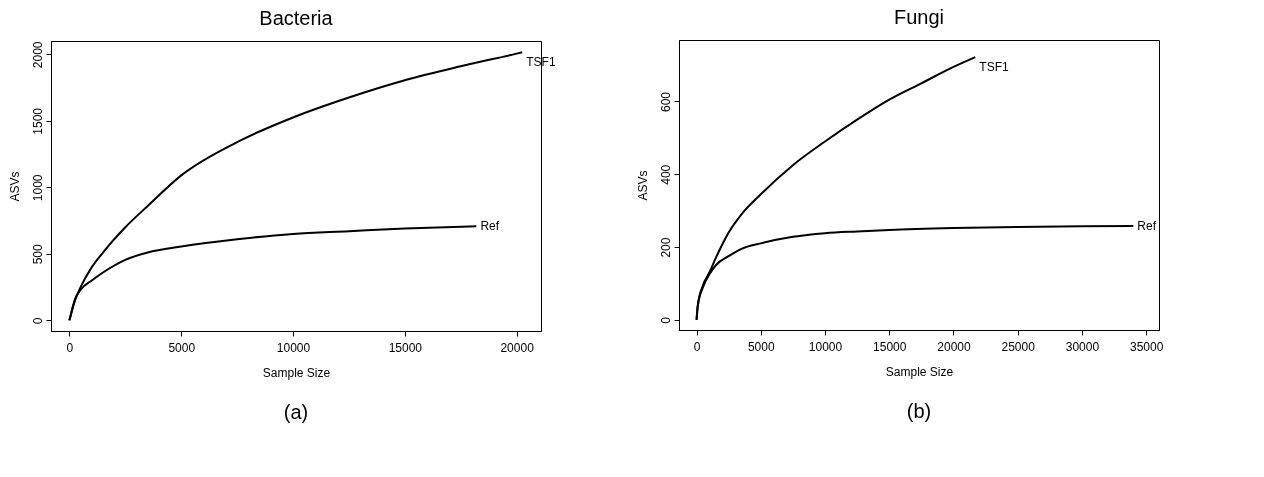  Describe the element at coordinates (37, 55) in the screenshot. I see `y-tick-label: 2000` at that location.